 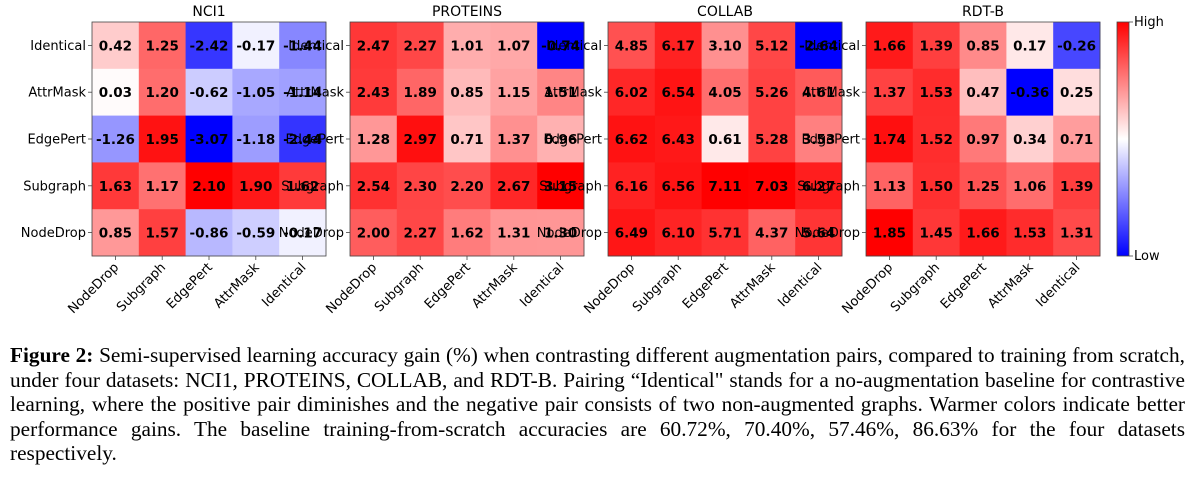 I want to click on cell-value-label: 2.10, so click(x=208, y=187).